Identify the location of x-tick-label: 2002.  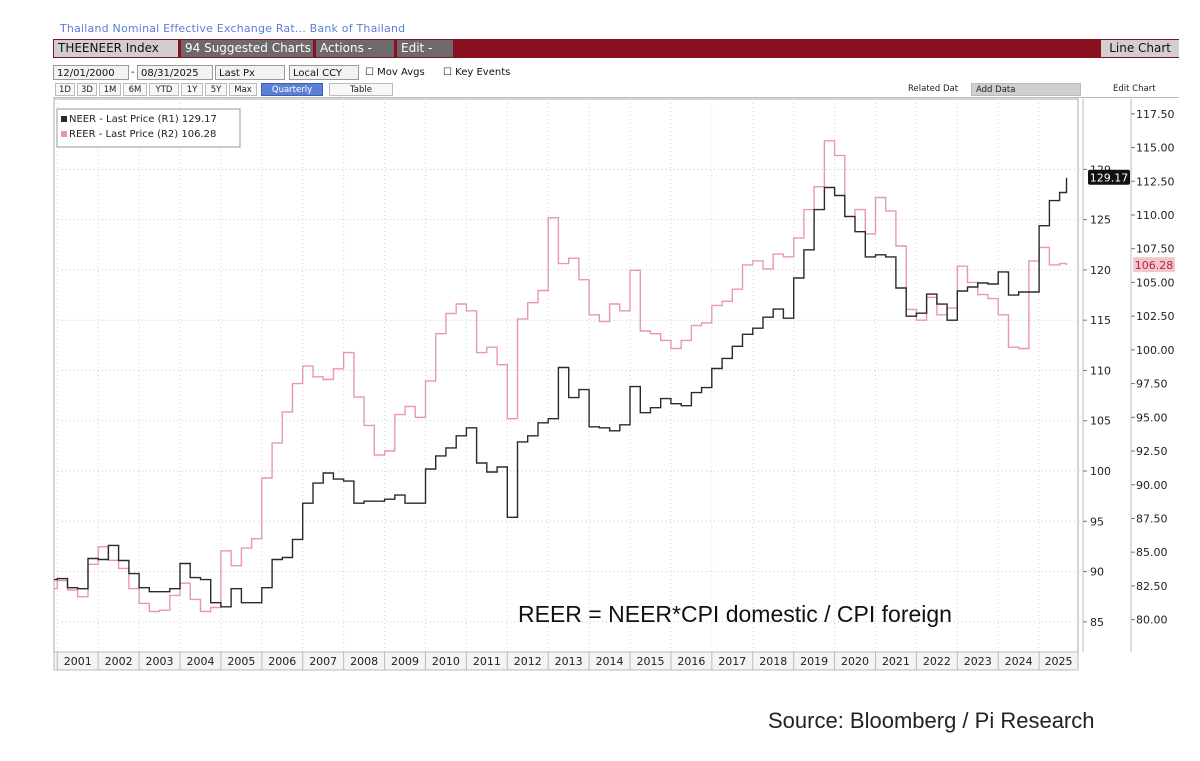
(119, 661).